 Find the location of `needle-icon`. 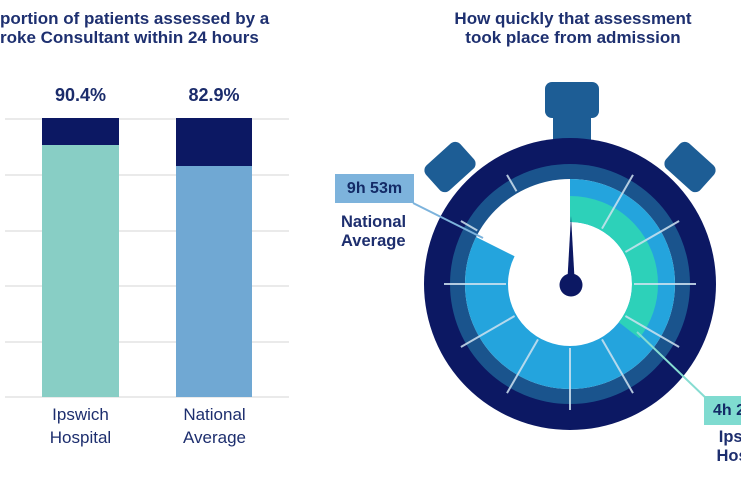

needle-icon is located at coordinates (571, 251).